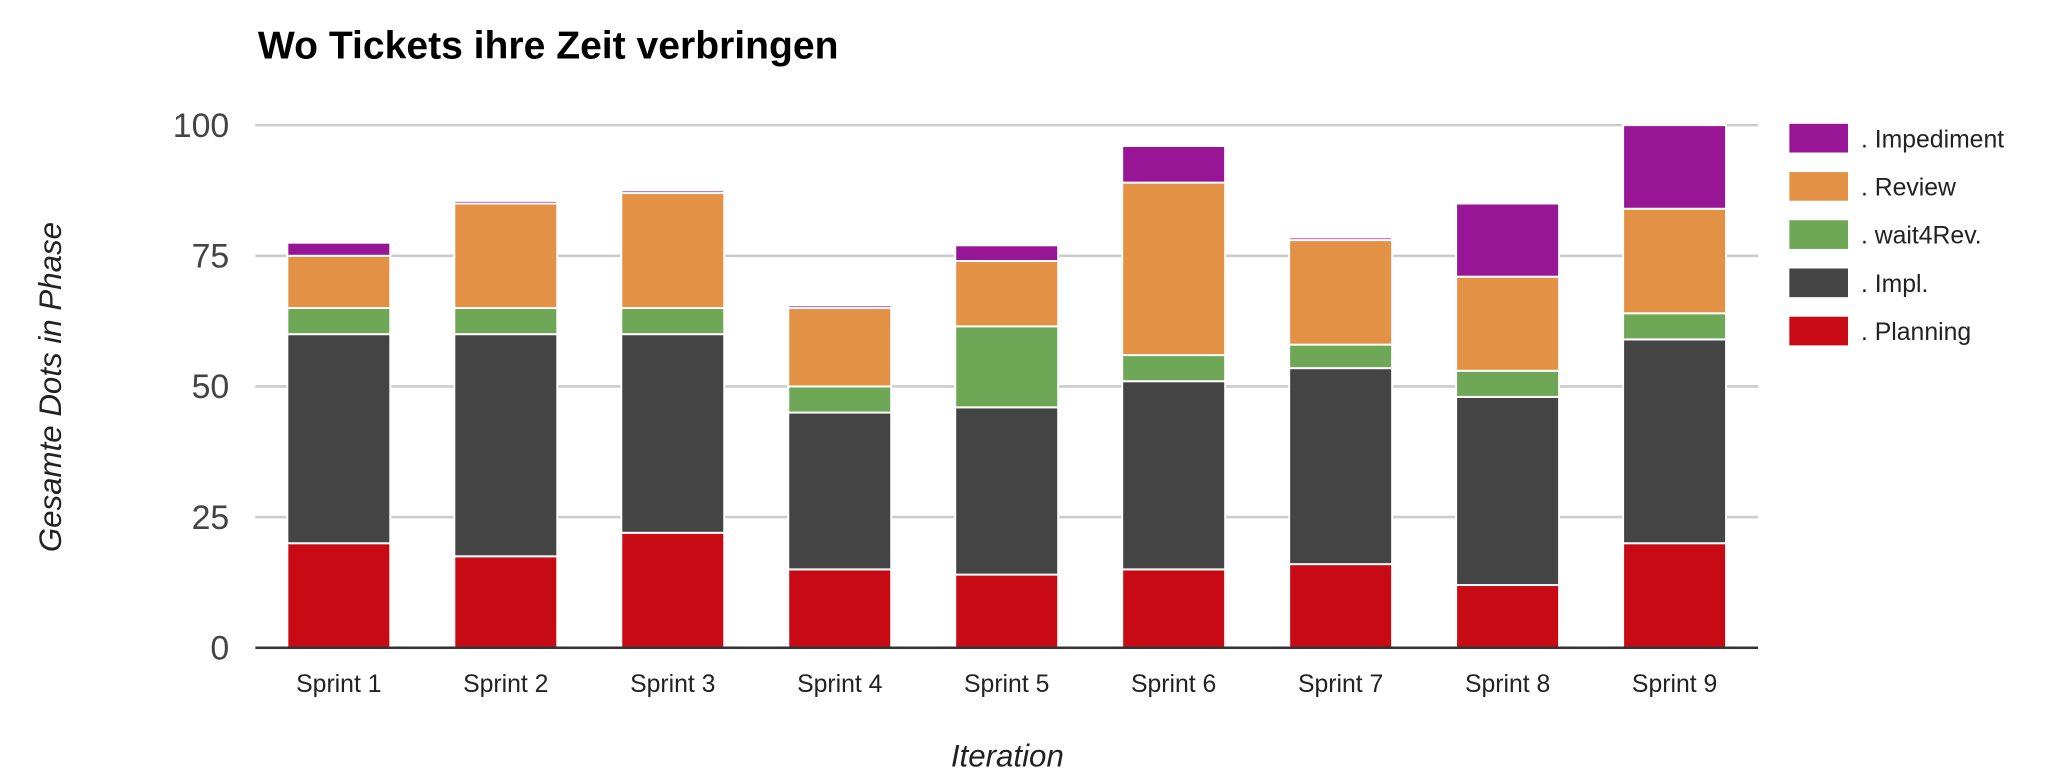 This screenshot has height=782, width=2046. What do you see at coordinates (201, 126) in the screenshot?
I see `y-tick-label: 100` at bounding box center [201, 126].